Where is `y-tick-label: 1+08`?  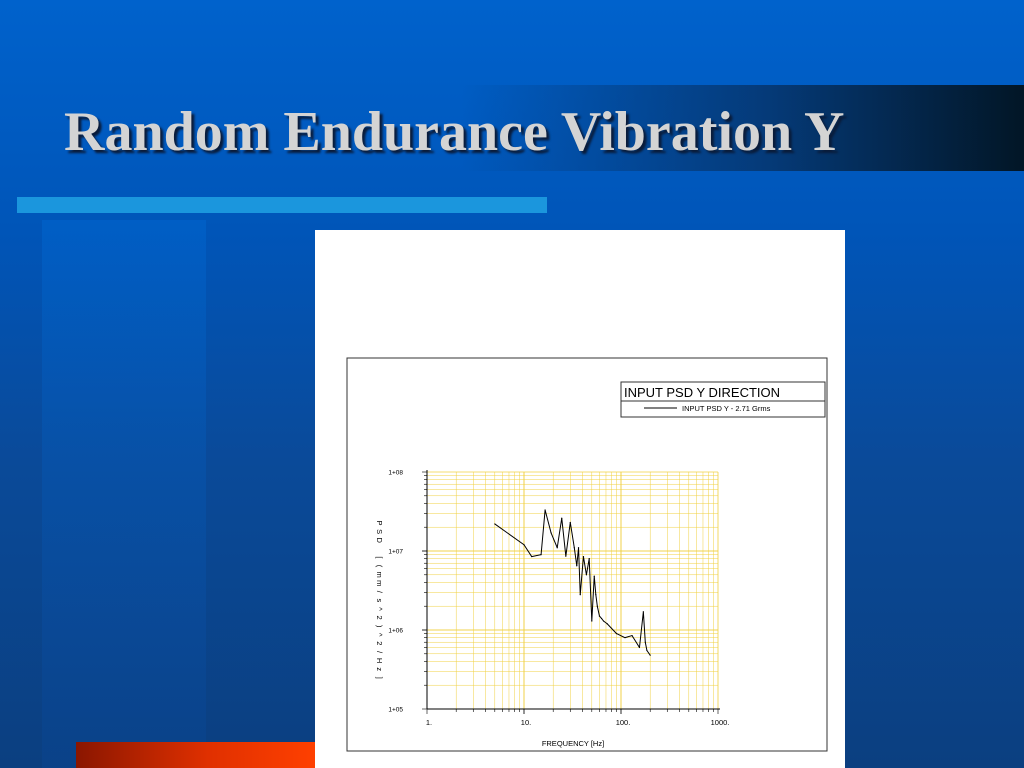 y-tick-label: 1+08 is located at coordinates (395, 473).